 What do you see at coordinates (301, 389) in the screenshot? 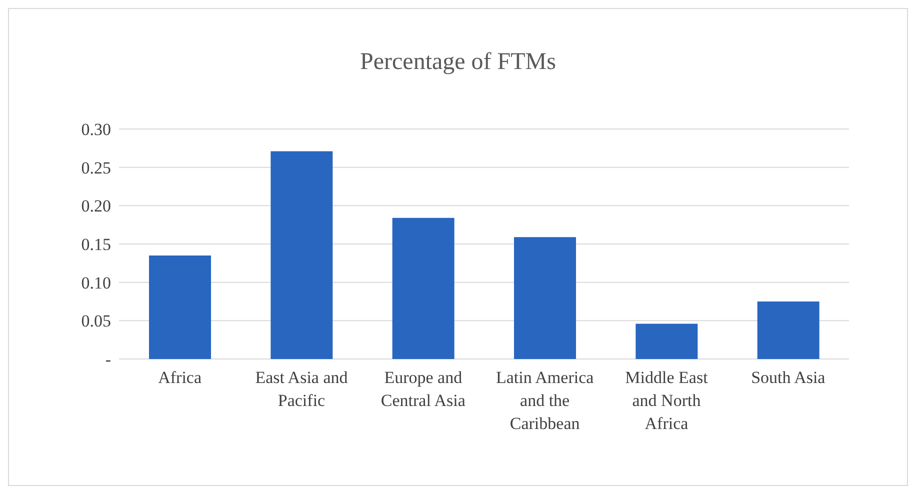
I see `x-tick-label: East Asia and Pacific` at bounding box center [301, 389].